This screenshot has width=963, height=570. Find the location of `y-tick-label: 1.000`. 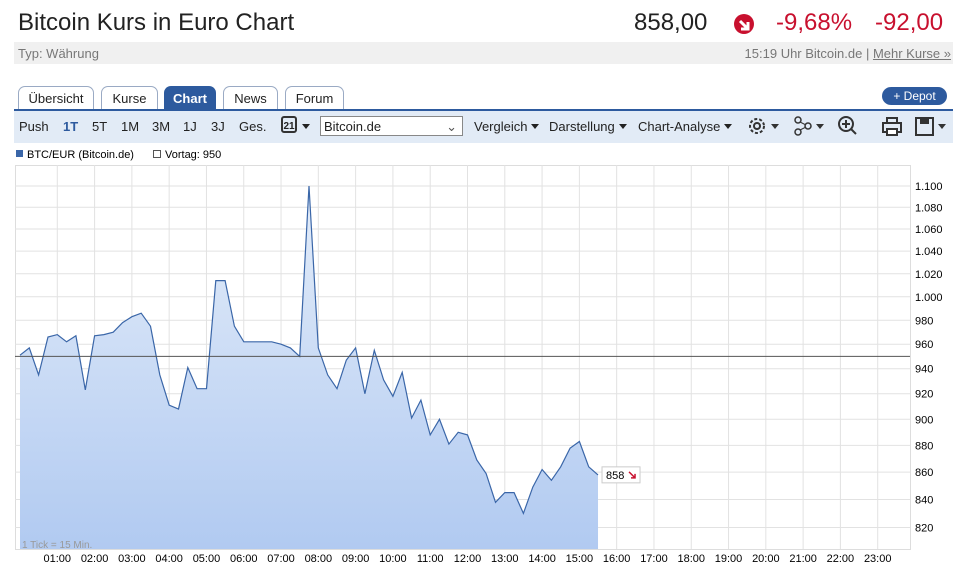

y-tick-label: 1.000 is located at coordinates (929, 298).